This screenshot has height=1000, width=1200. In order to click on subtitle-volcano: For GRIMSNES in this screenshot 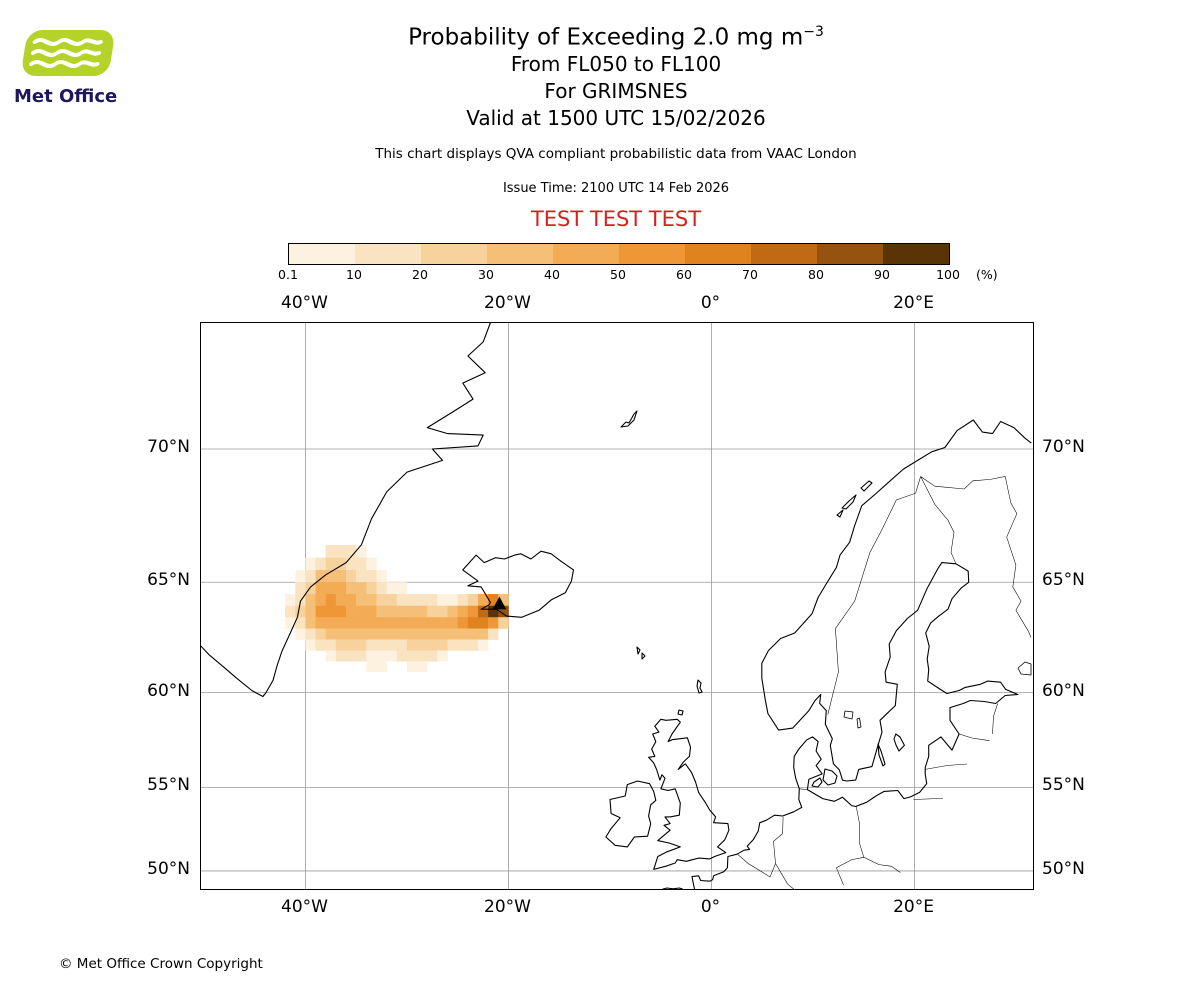, I will do `click(616, 90)`.